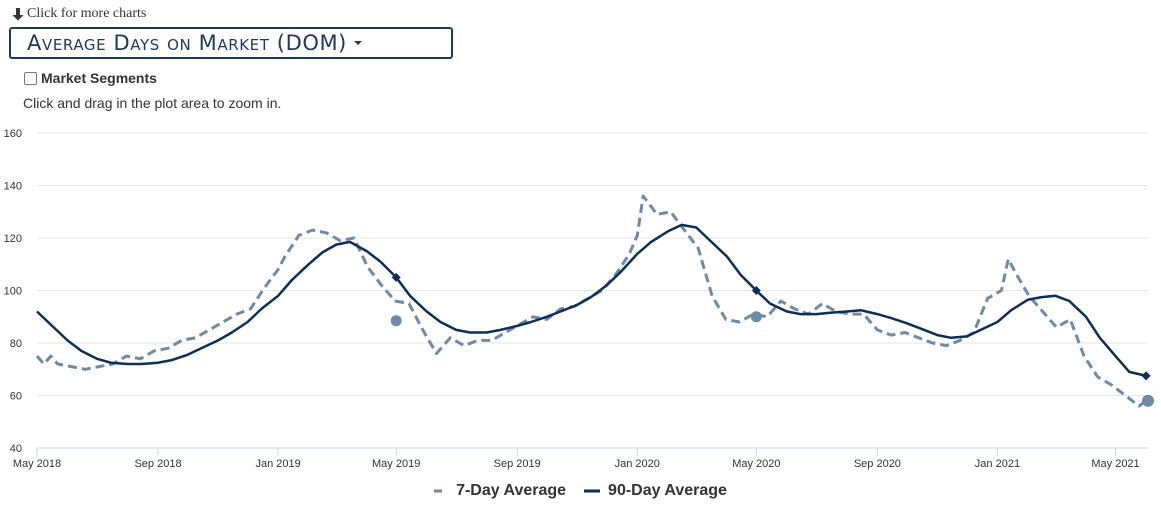 This screenshot has width=1161, height=513. I want to click on market-segments-toggle: Market Segments, so click(90, 78).